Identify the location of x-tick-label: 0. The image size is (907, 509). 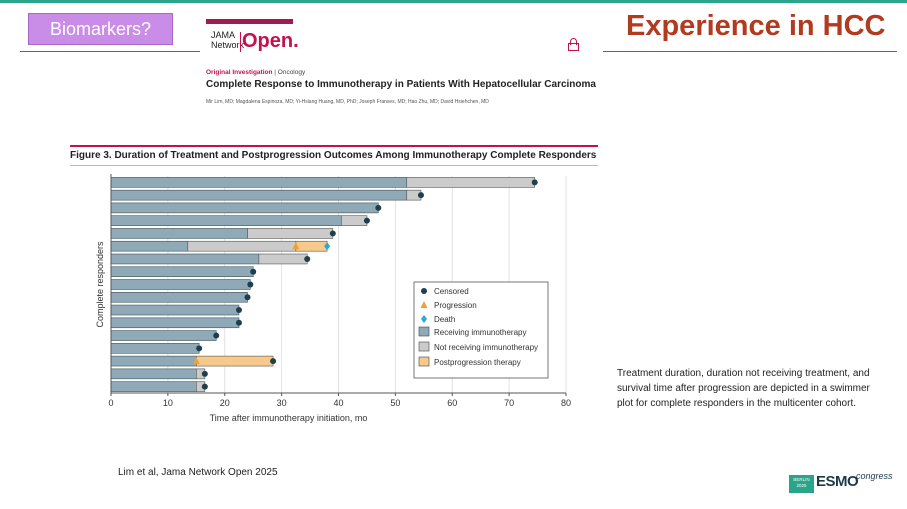
(110, 403).